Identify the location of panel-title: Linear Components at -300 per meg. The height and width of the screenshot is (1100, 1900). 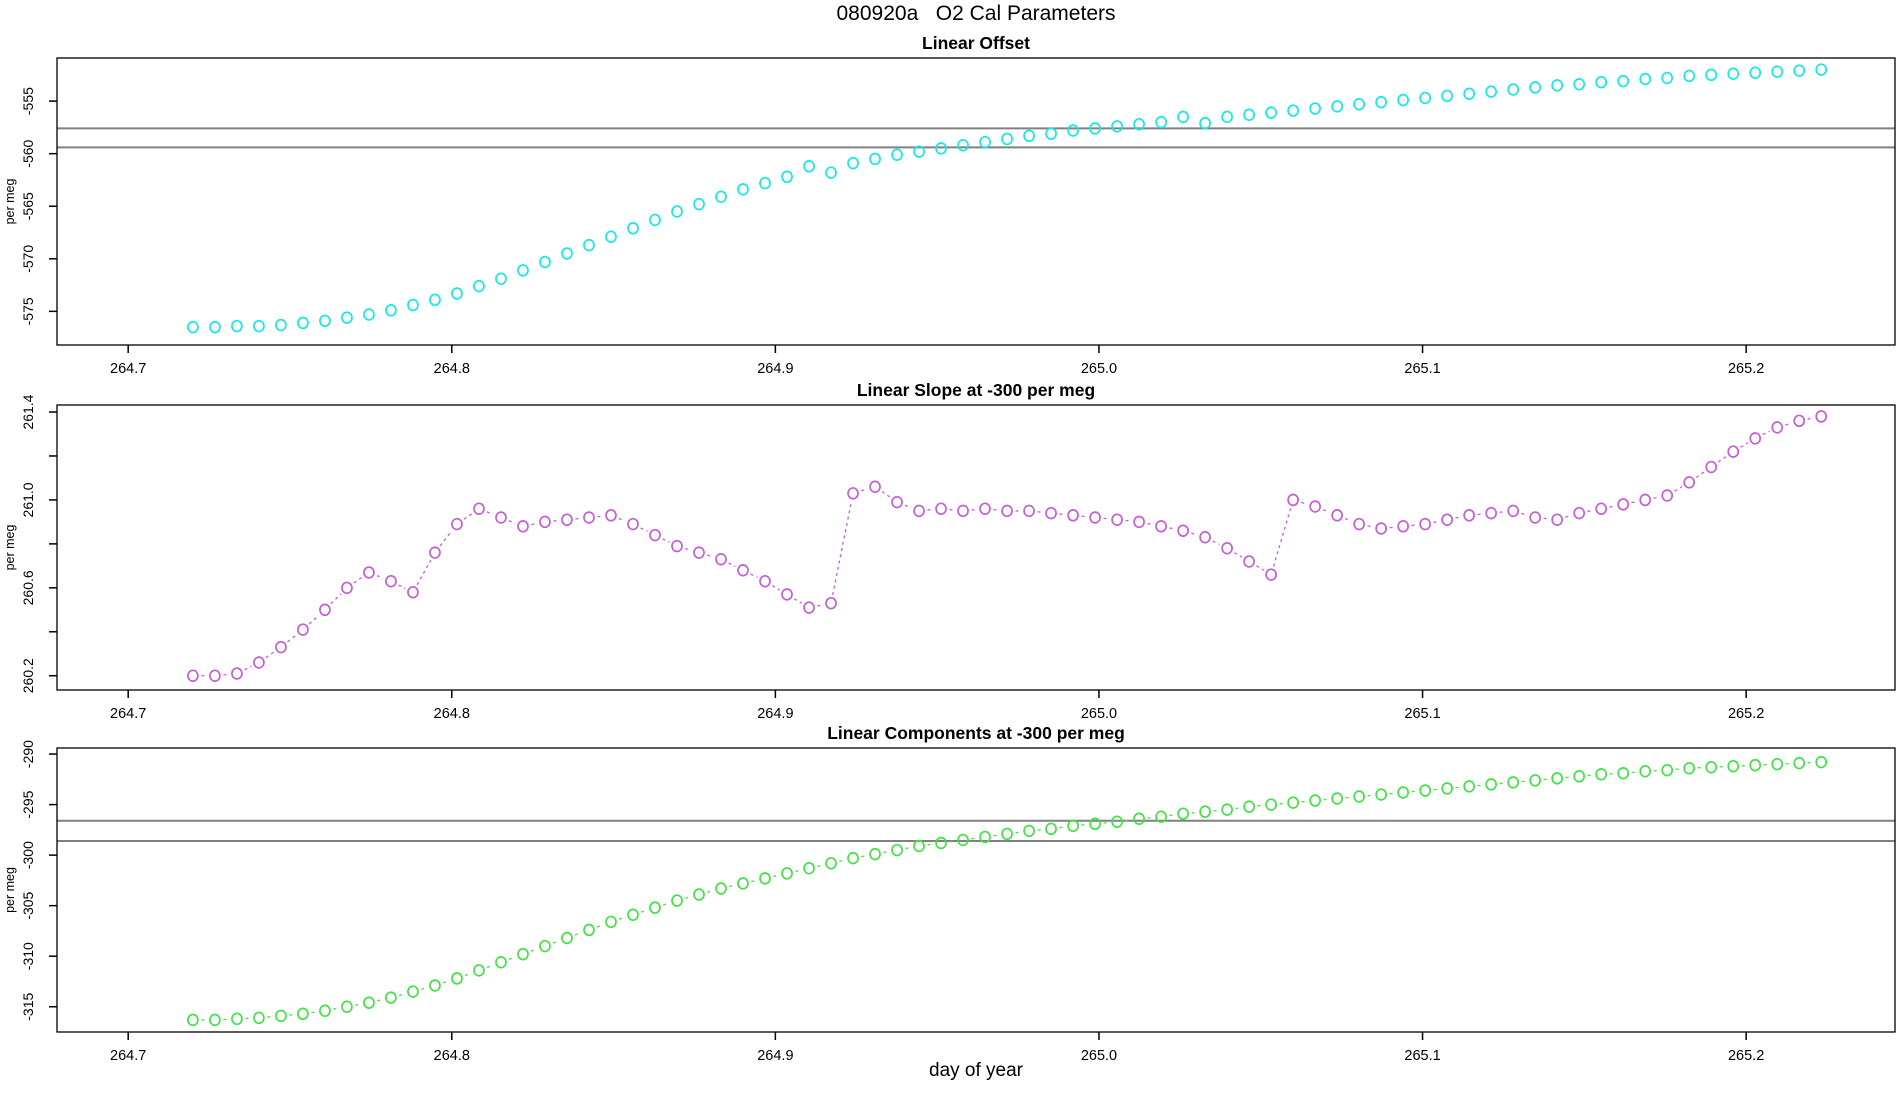
(976, 733).